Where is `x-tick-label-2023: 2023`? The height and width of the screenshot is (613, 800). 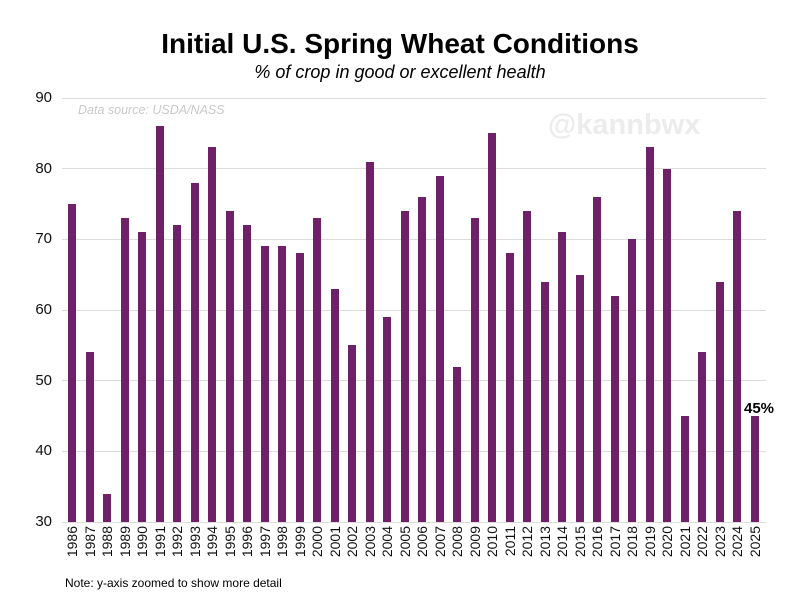
x-tick-label-2023: 2023 is located at coordinates (719, 542).